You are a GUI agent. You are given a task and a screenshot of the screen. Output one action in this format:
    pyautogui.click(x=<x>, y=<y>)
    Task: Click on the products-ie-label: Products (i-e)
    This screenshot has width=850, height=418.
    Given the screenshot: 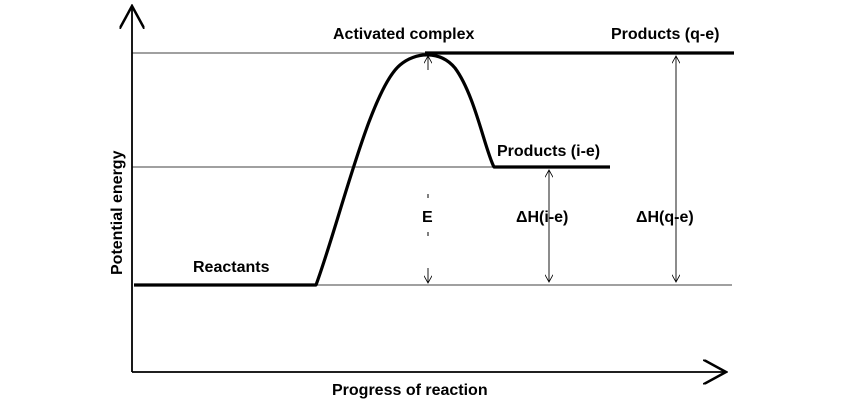 What is the action you would take?
    pyautogui.click(x=548, y=151)
    